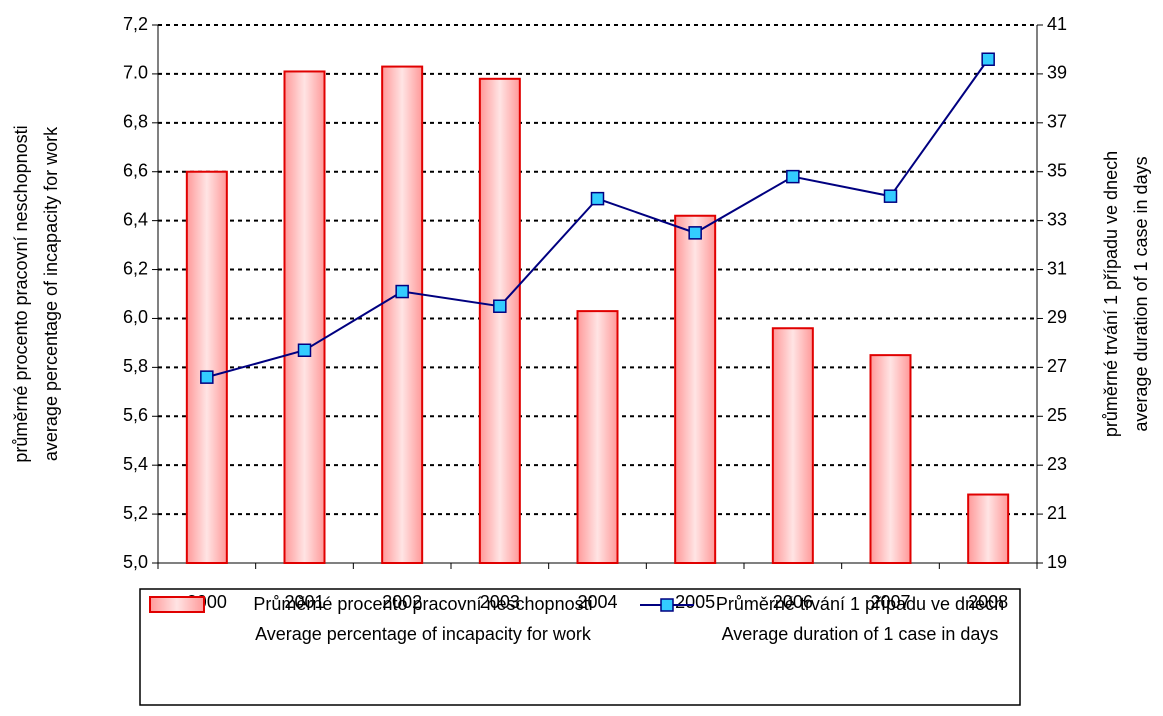 The height and width of the screenshot is (716, 1163). Describe the element at coordinates (1111, 294) in the screenshot. I see `y2-axis-label: průměrné trvání 1 případu ve dnech` at that location.